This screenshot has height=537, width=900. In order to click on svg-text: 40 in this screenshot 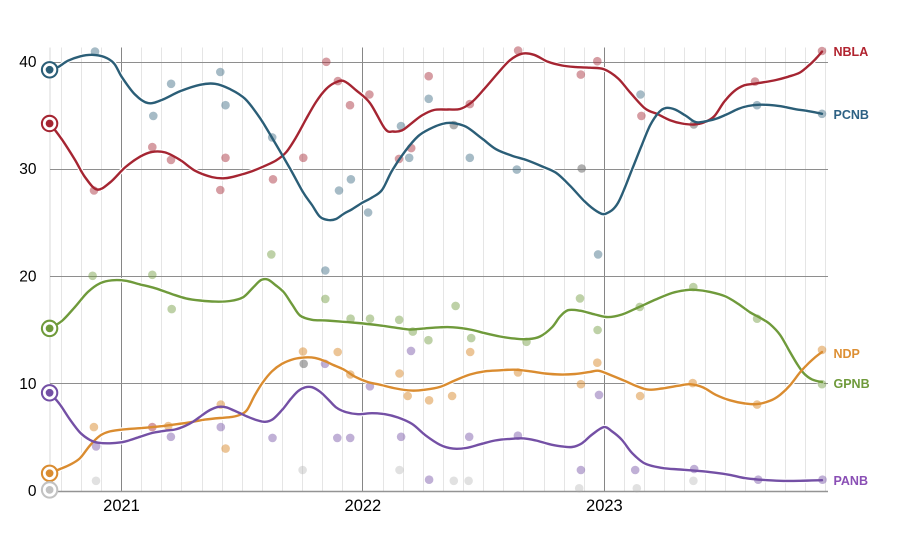, I will do `click(28, 62)`.